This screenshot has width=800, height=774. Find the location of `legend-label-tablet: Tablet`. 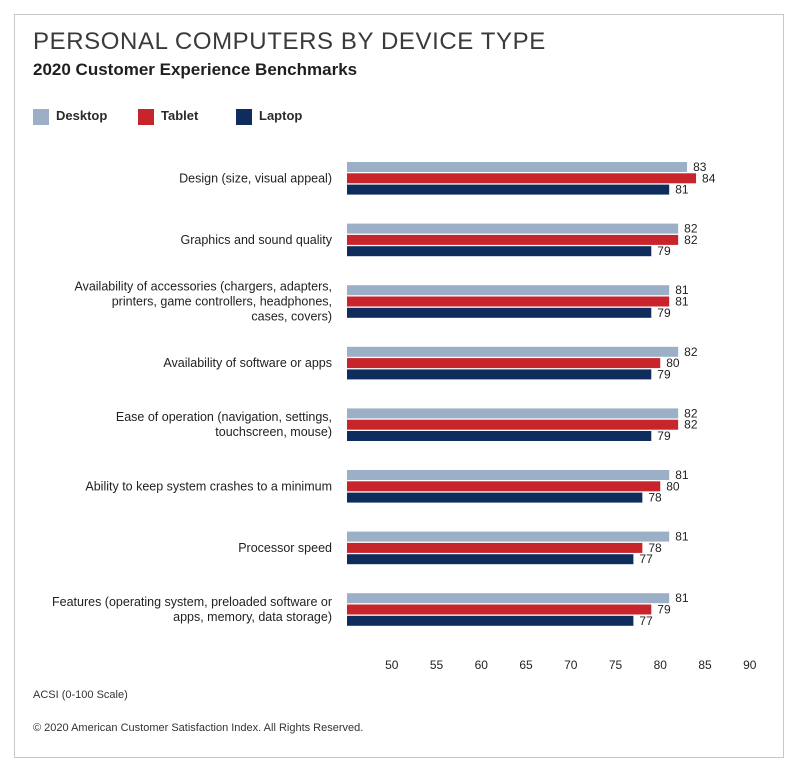

legend-label-tablet: Tablet is located at coordinates (180, 115).